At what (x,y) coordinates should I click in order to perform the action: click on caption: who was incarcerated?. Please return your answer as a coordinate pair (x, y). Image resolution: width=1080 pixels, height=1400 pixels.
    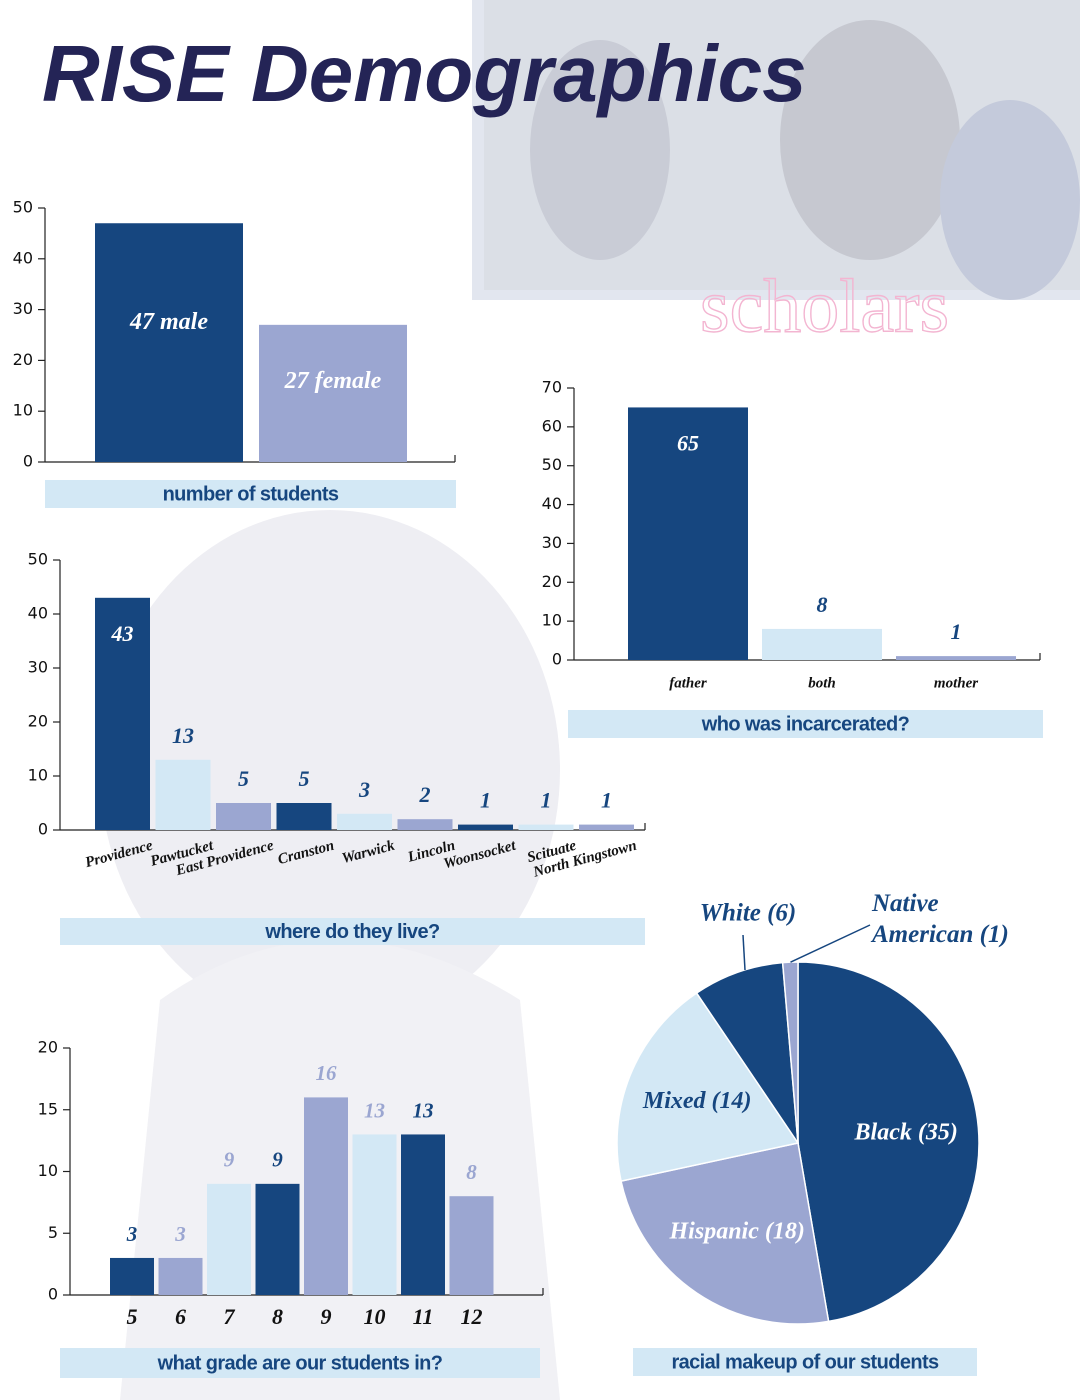
    Looking at the image, I should click on (805, 724).